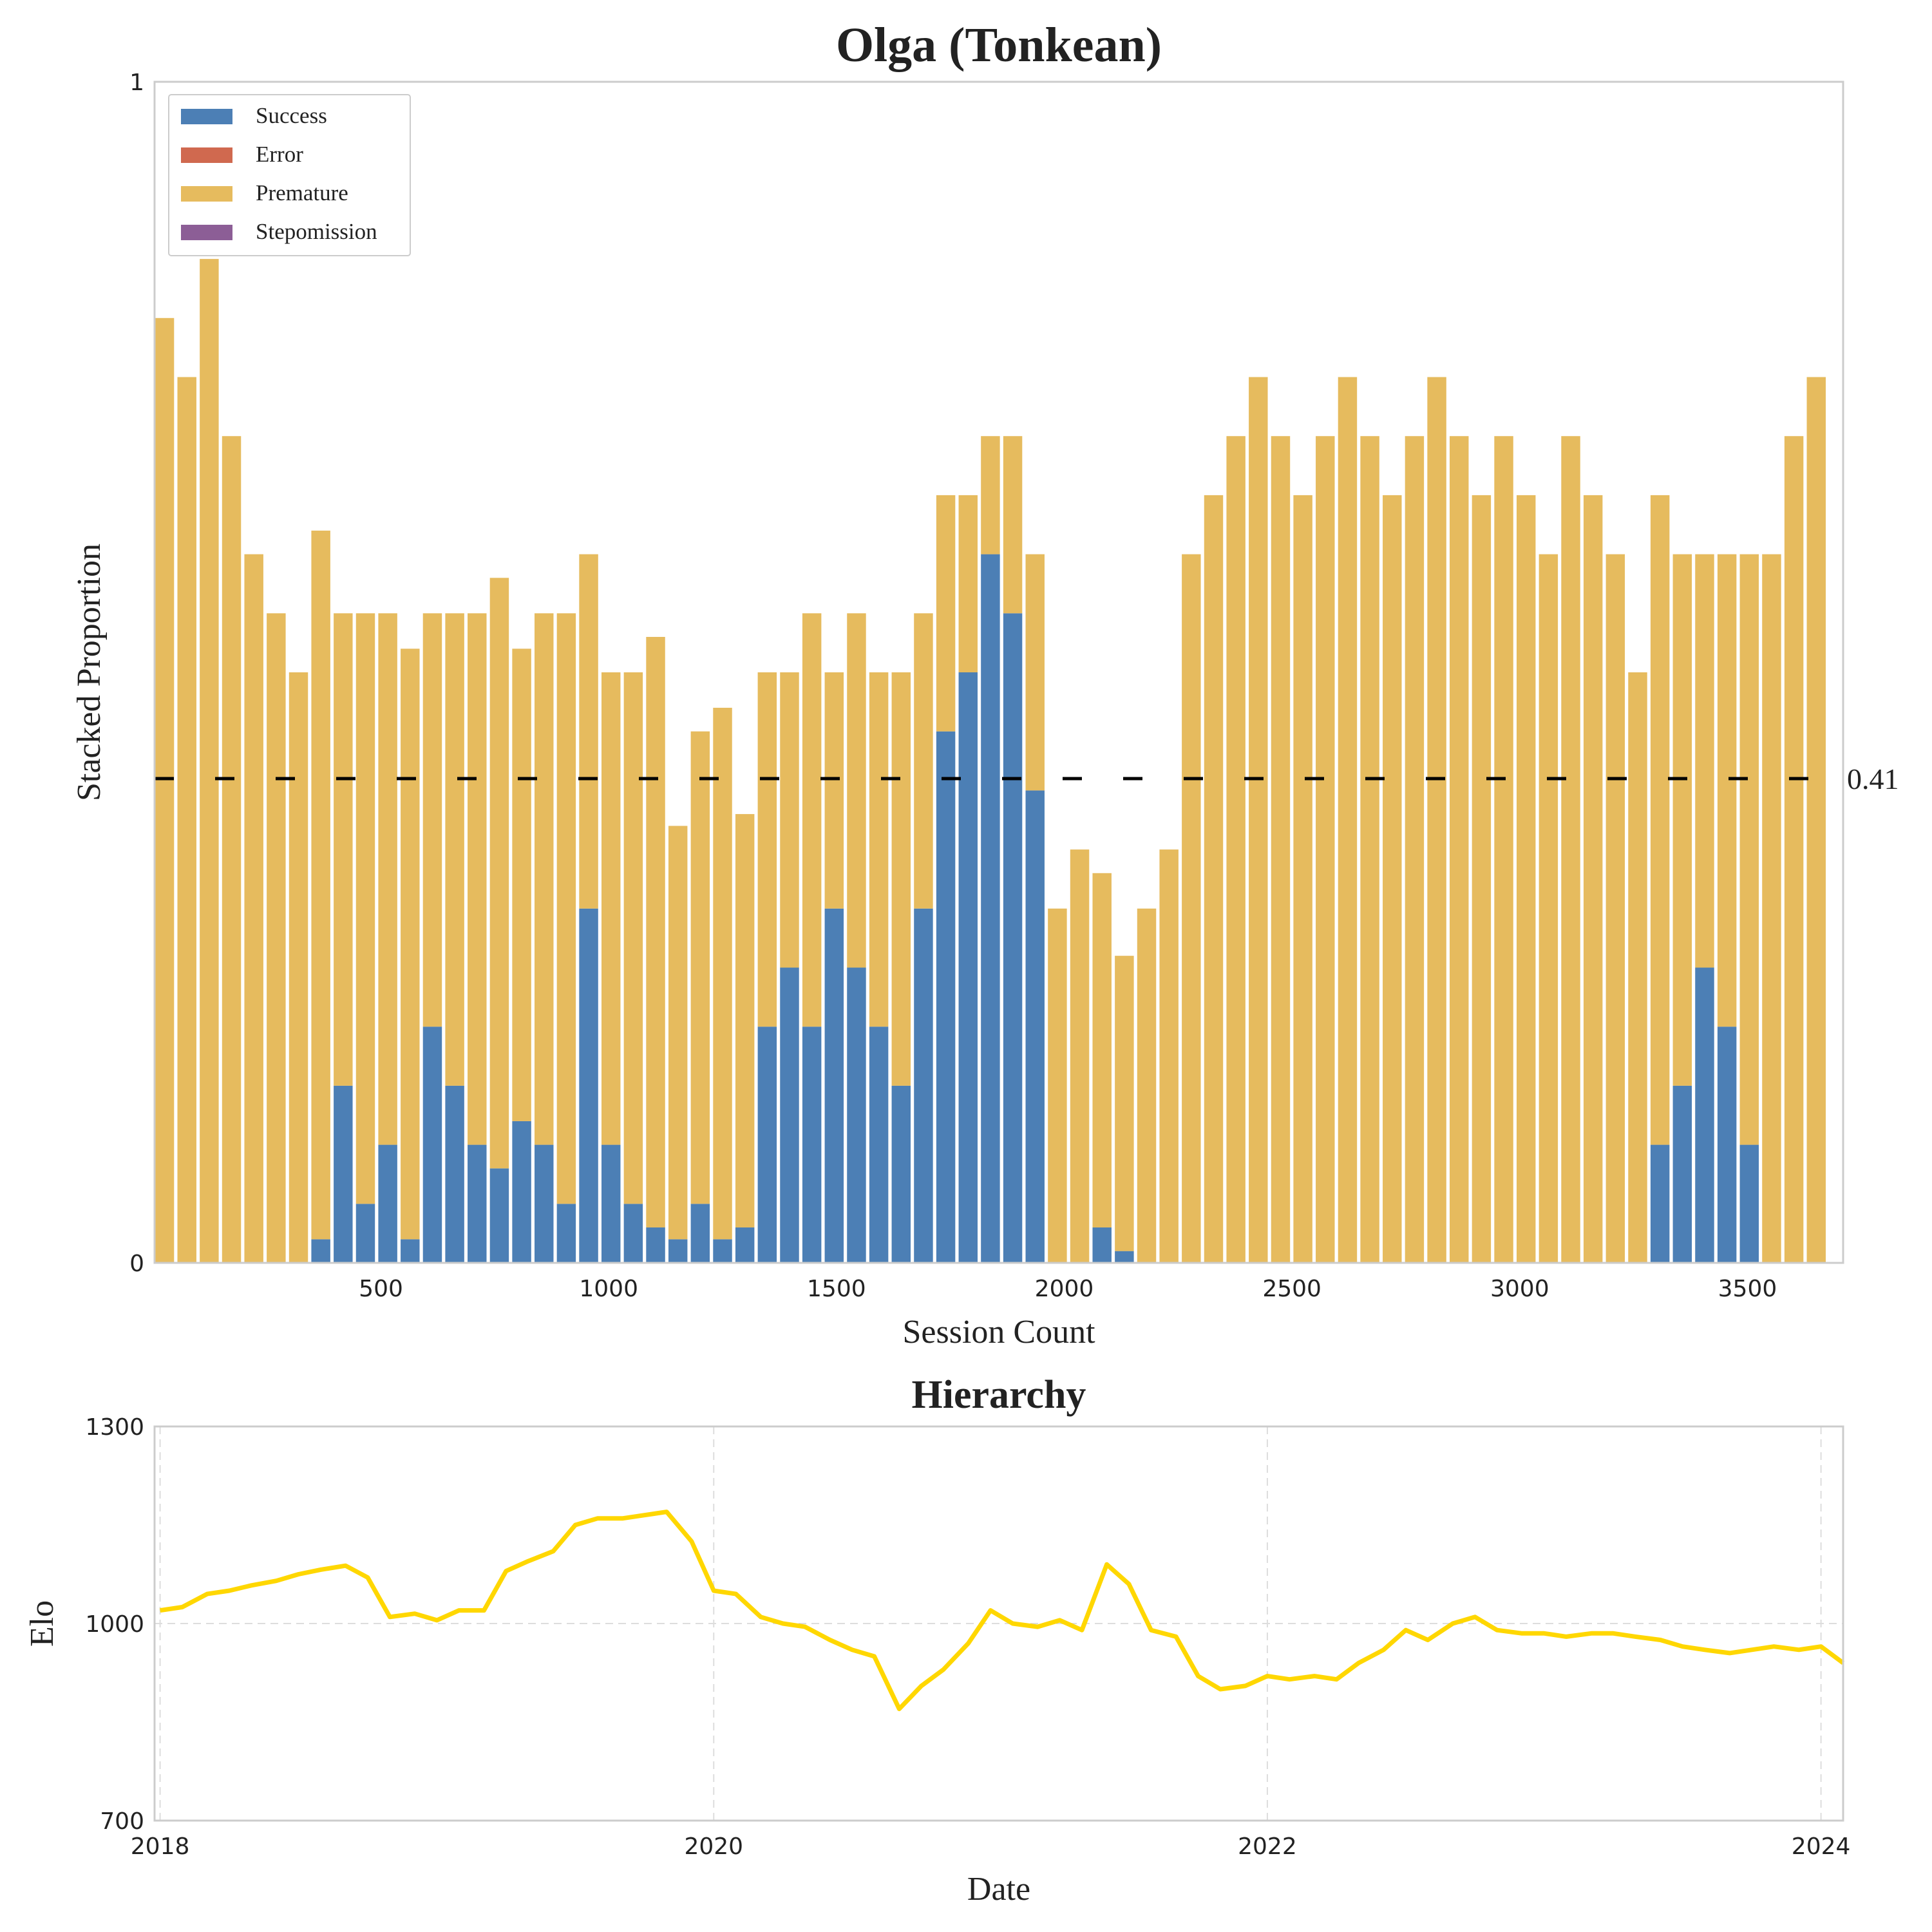 The width and height of the screenshot is (1932, 1932). I want to click on x-tick-label: 2020, so click(714, 1847).